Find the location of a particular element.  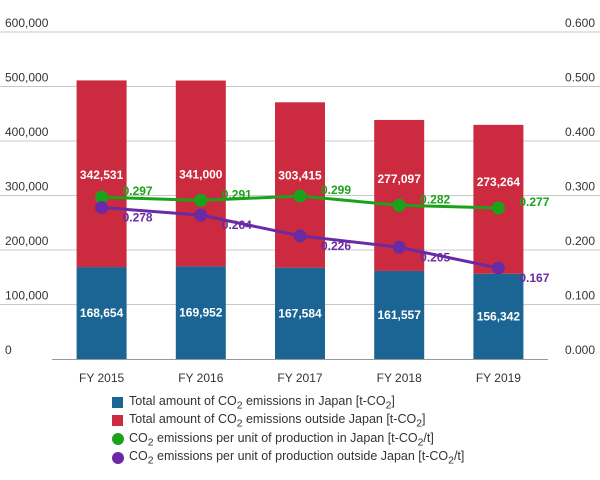

y-left-tick-label: 300,000 is located at coordinates (27, 187).